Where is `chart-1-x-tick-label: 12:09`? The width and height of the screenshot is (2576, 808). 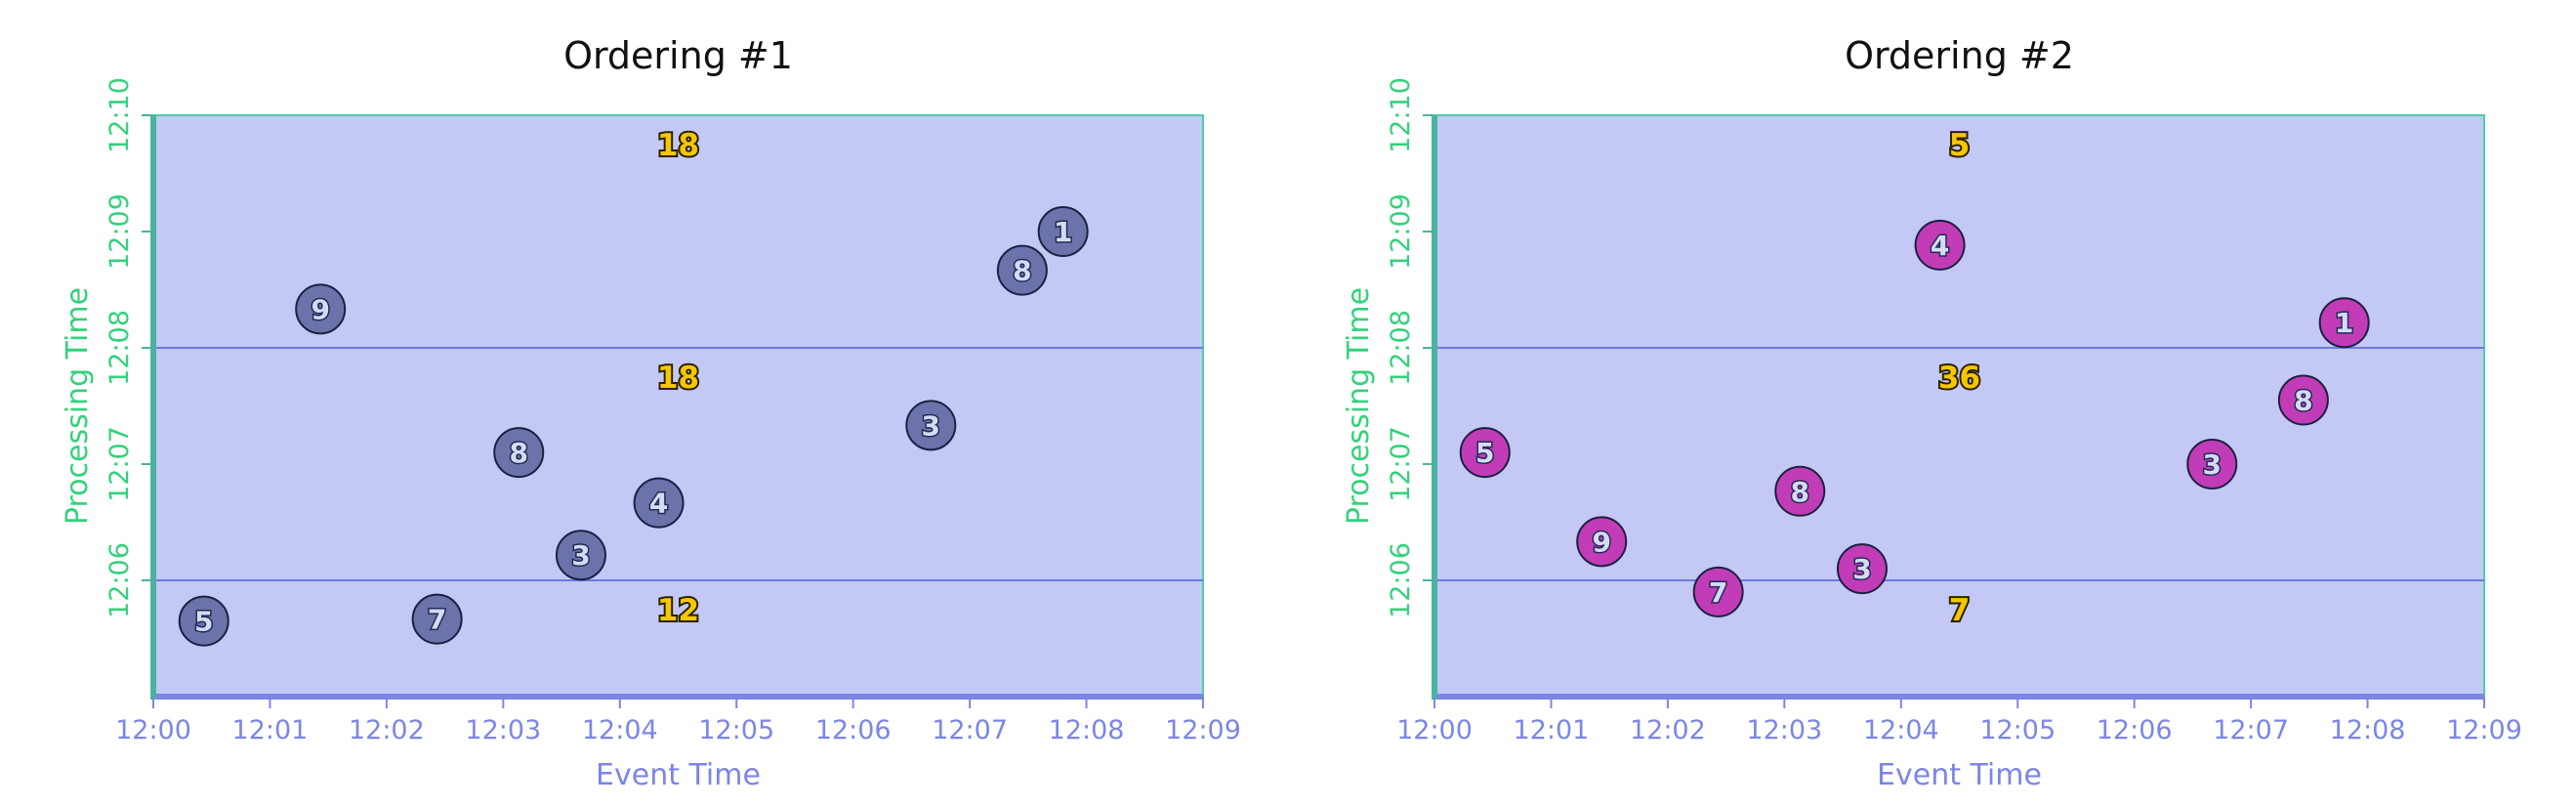 chart-1-x-tick-label: 12:09 is located at coordinates (1203, 730).